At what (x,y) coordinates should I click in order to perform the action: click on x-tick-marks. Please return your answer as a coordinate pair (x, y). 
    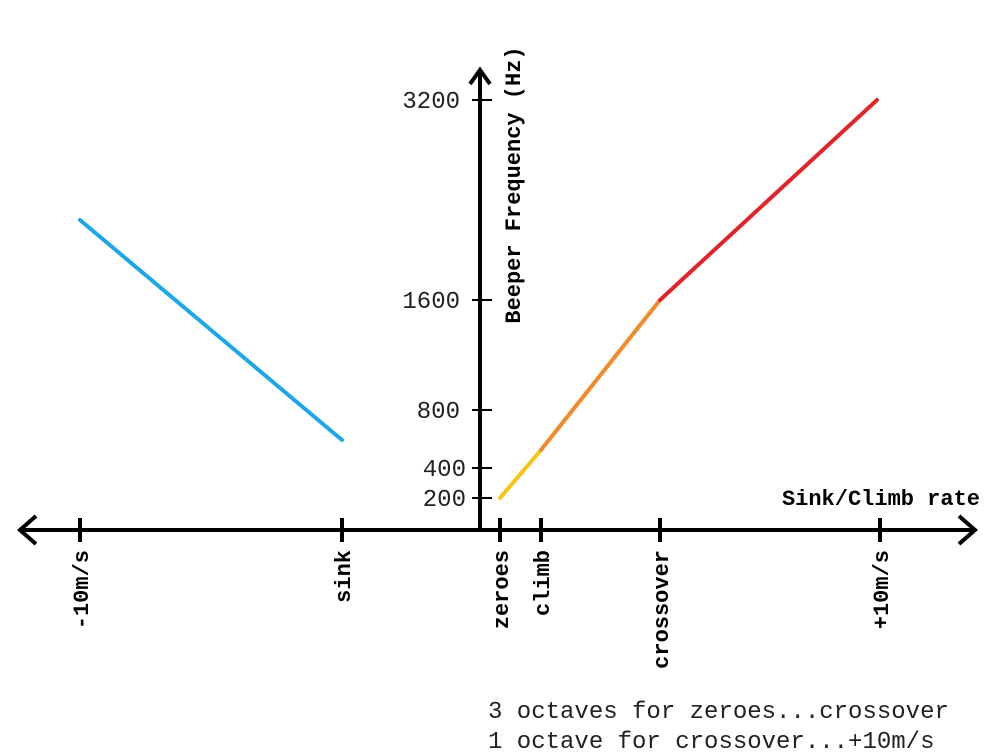
    Looking at the image, I should click on (480, 530).